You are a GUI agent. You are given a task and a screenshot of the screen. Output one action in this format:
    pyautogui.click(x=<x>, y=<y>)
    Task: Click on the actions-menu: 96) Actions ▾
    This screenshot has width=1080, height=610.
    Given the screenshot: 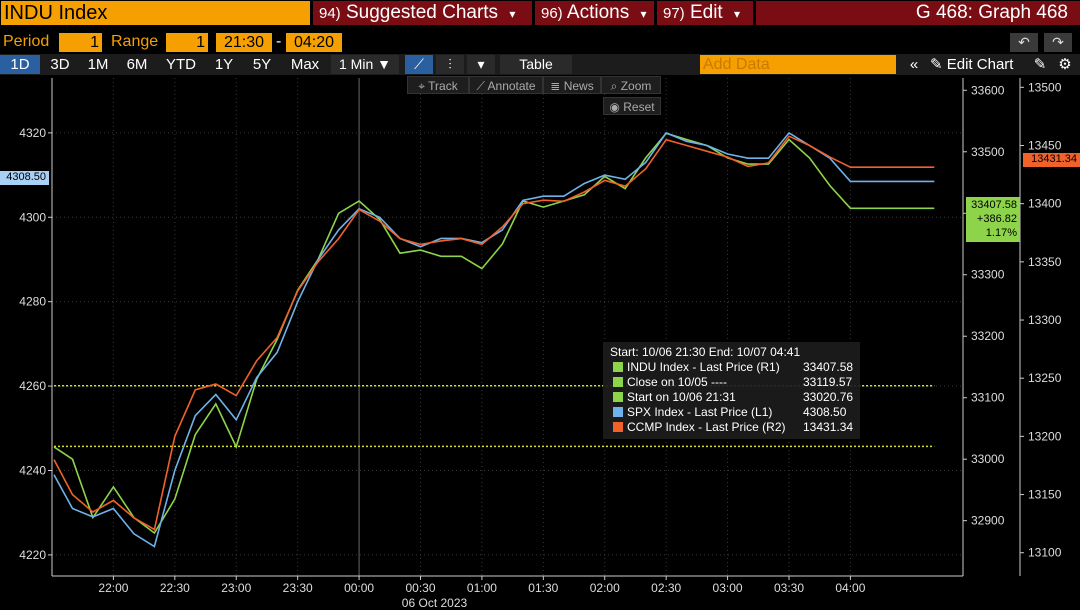 What is the action you would take?
    pyautogui.click(x=594, y=13)
    